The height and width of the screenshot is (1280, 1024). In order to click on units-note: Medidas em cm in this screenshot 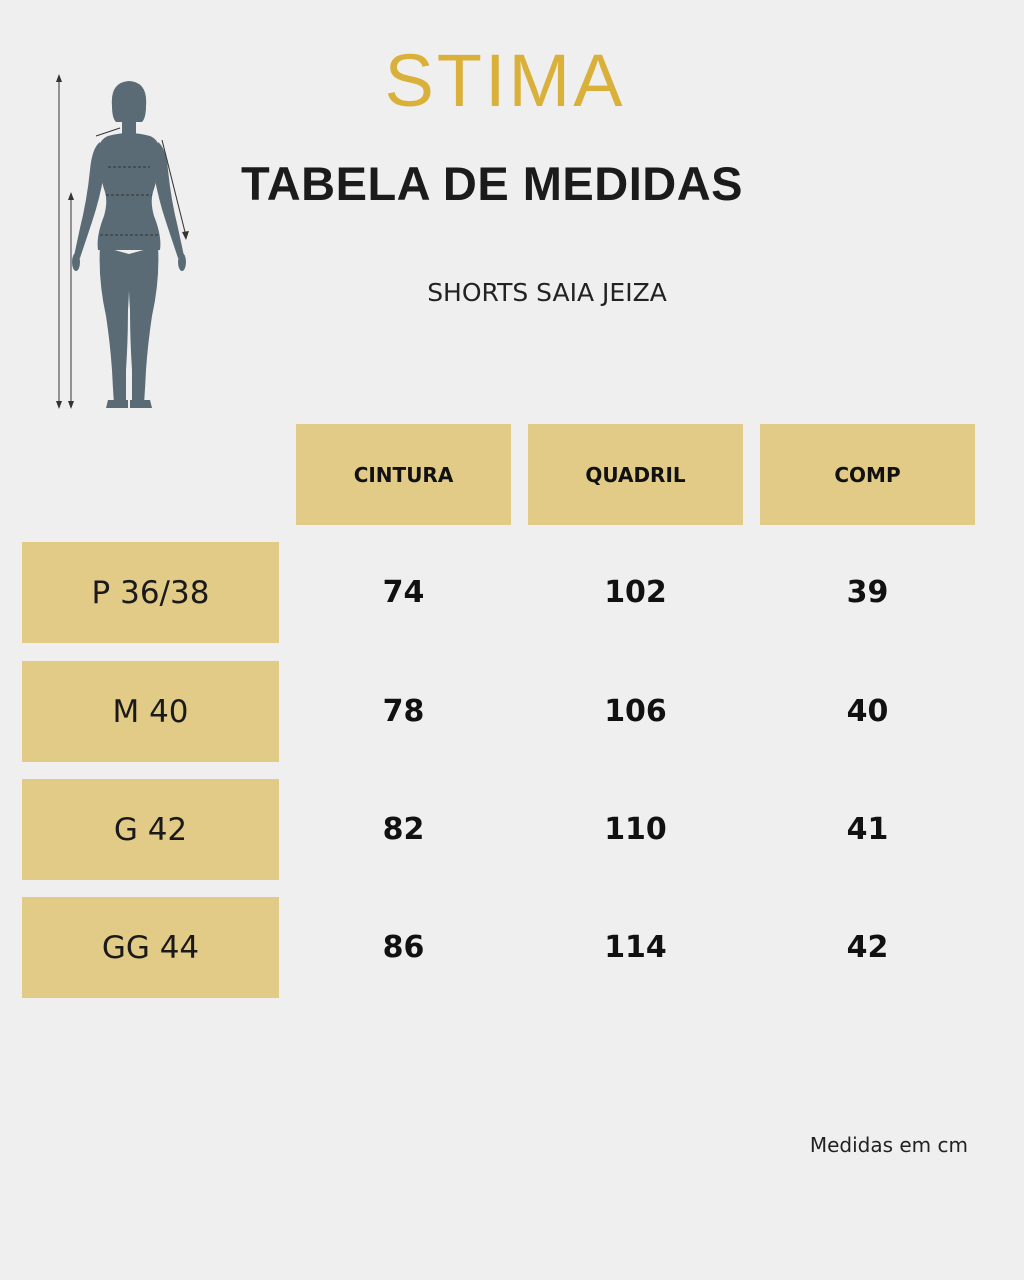, I will do `click(888, 1145)`.